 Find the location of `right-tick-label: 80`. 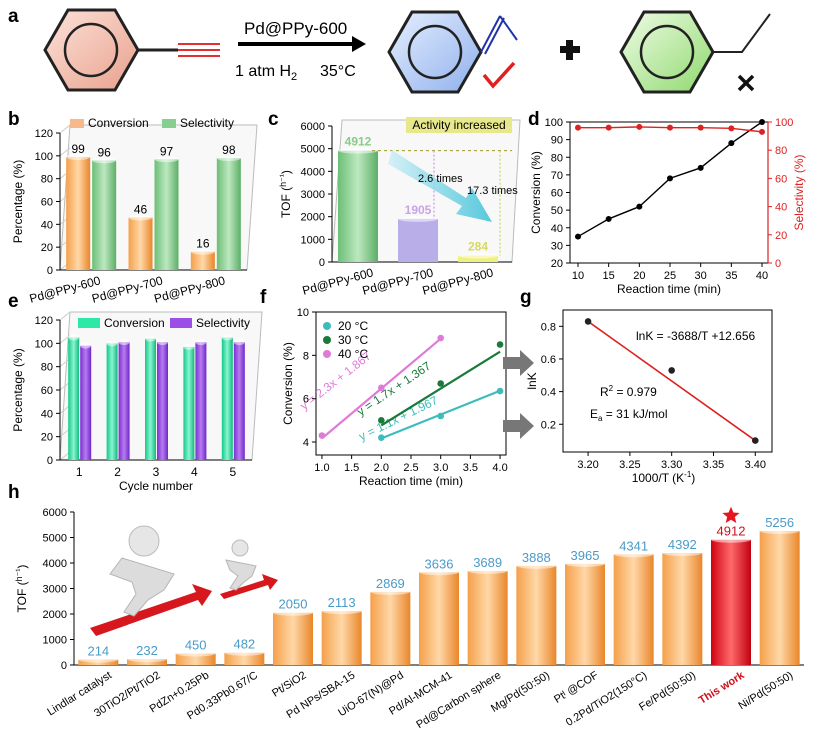

right-tick-label: 80 is located at coordinates (781, 151).